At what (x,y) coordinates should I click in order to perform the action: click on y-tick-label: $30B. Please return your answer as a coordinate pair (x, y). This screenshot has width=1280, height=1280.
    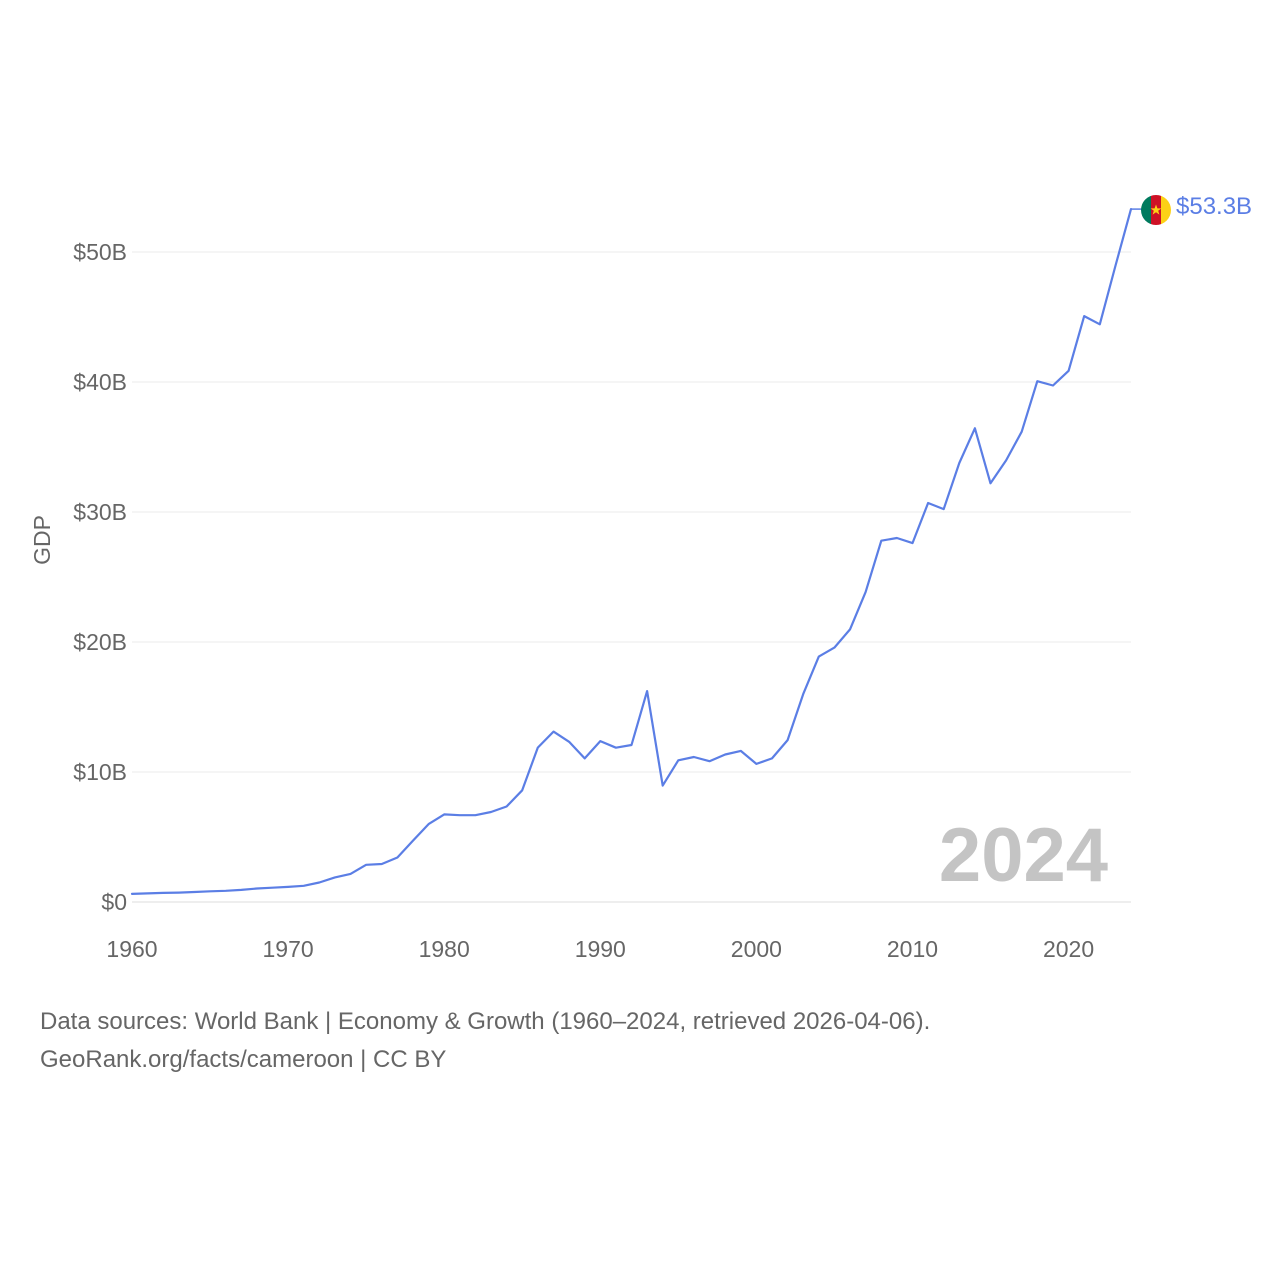
    Looking at the image, I should click on (100, 512).